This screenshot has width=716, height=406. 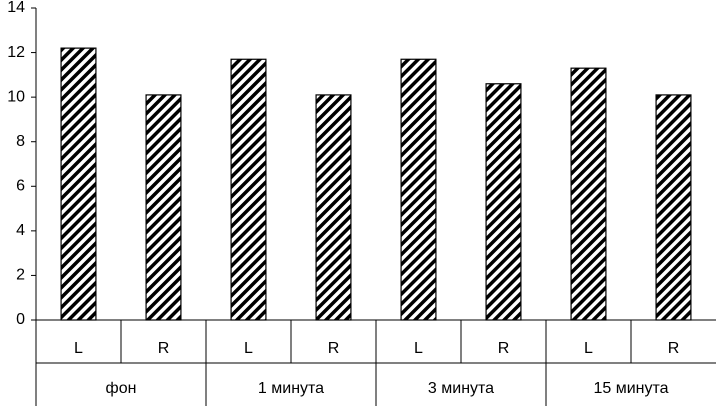 I want to click on y-tick-label: 14, so click(x=16, y=8).